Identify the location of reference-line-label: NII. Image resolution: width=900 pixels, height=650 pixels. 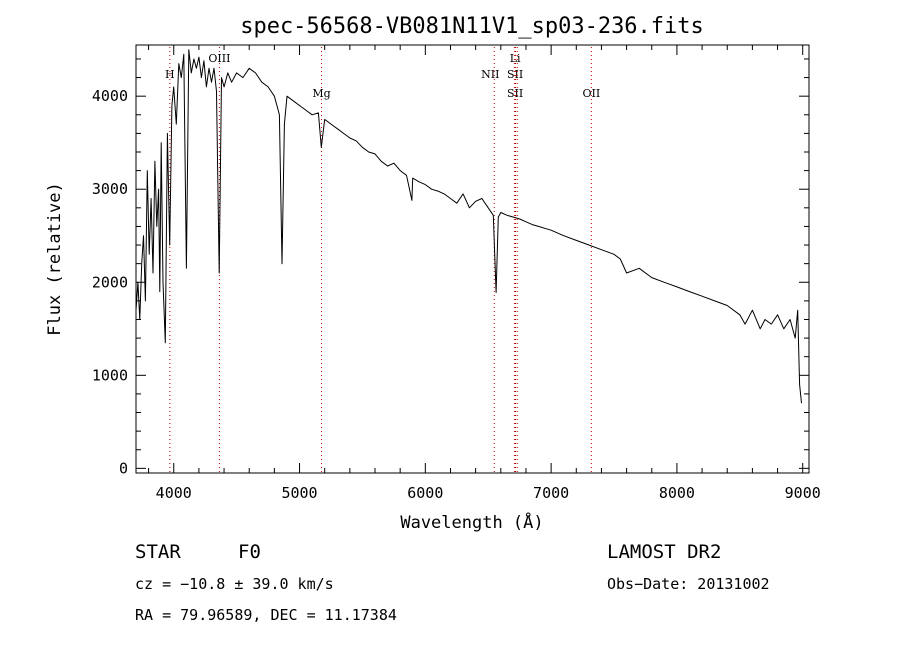
(490, 74).